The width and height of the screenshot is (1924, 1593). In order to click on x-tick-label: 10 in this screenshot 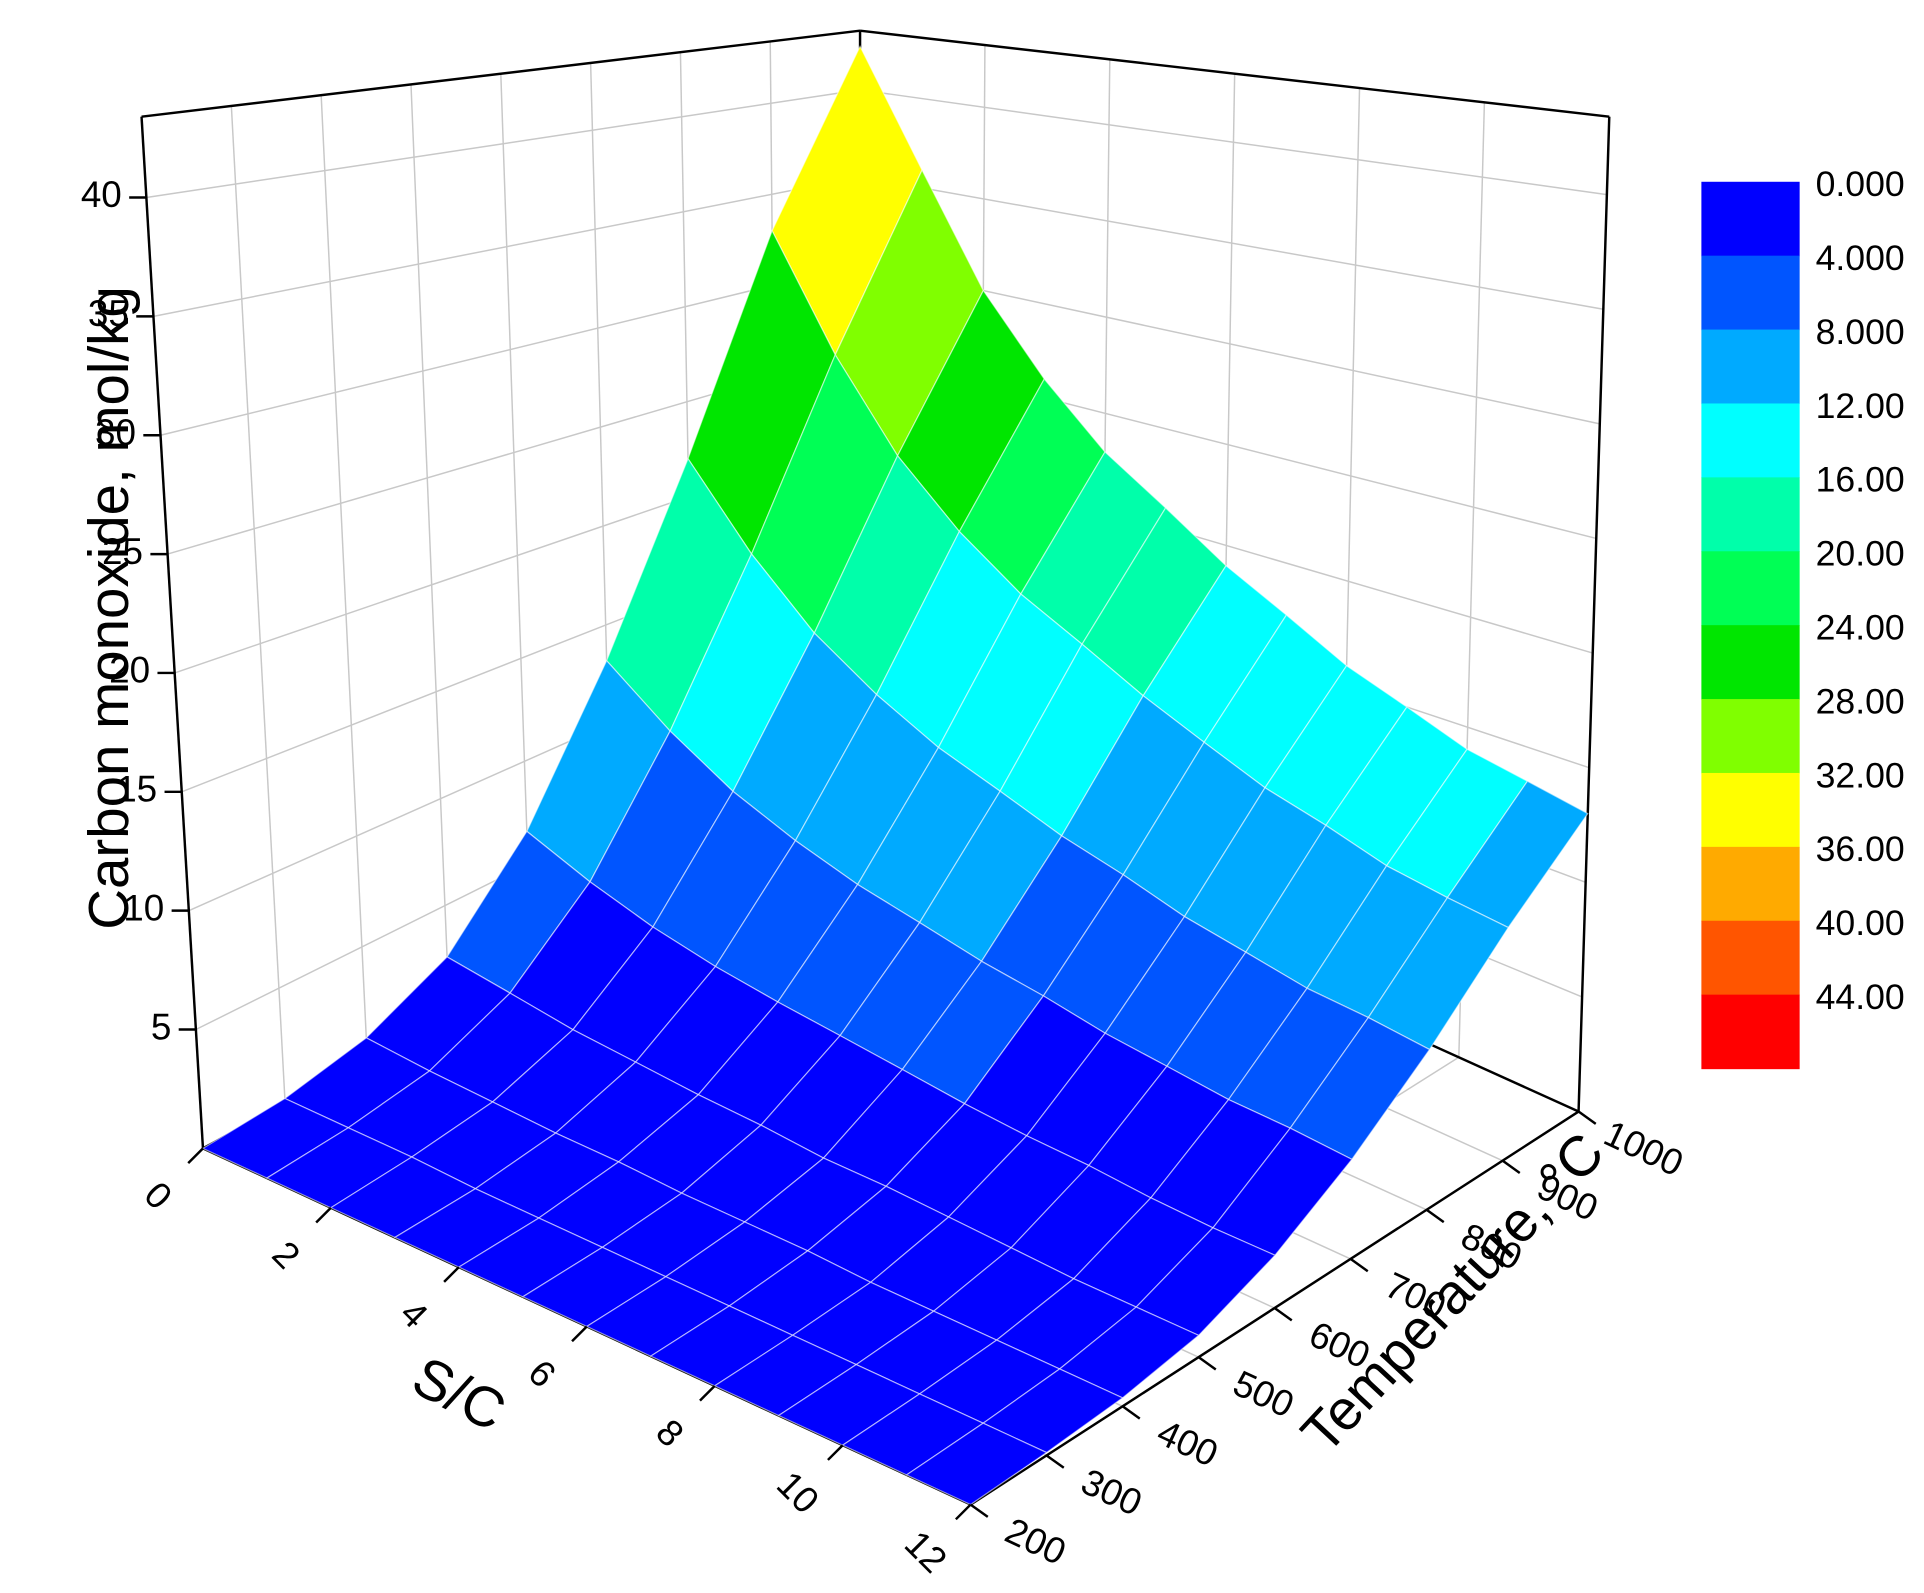, I will do `click(798, 1492)`.